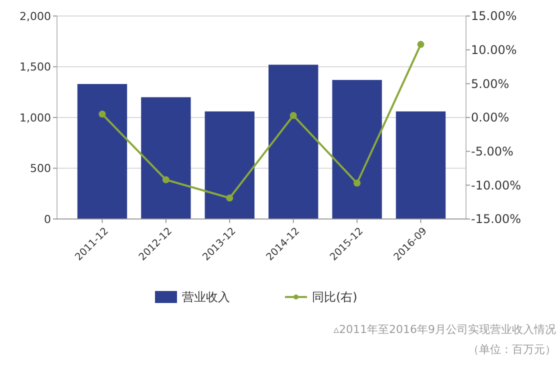  I want to click on legend-label: 营业收入, so click(206, 297).